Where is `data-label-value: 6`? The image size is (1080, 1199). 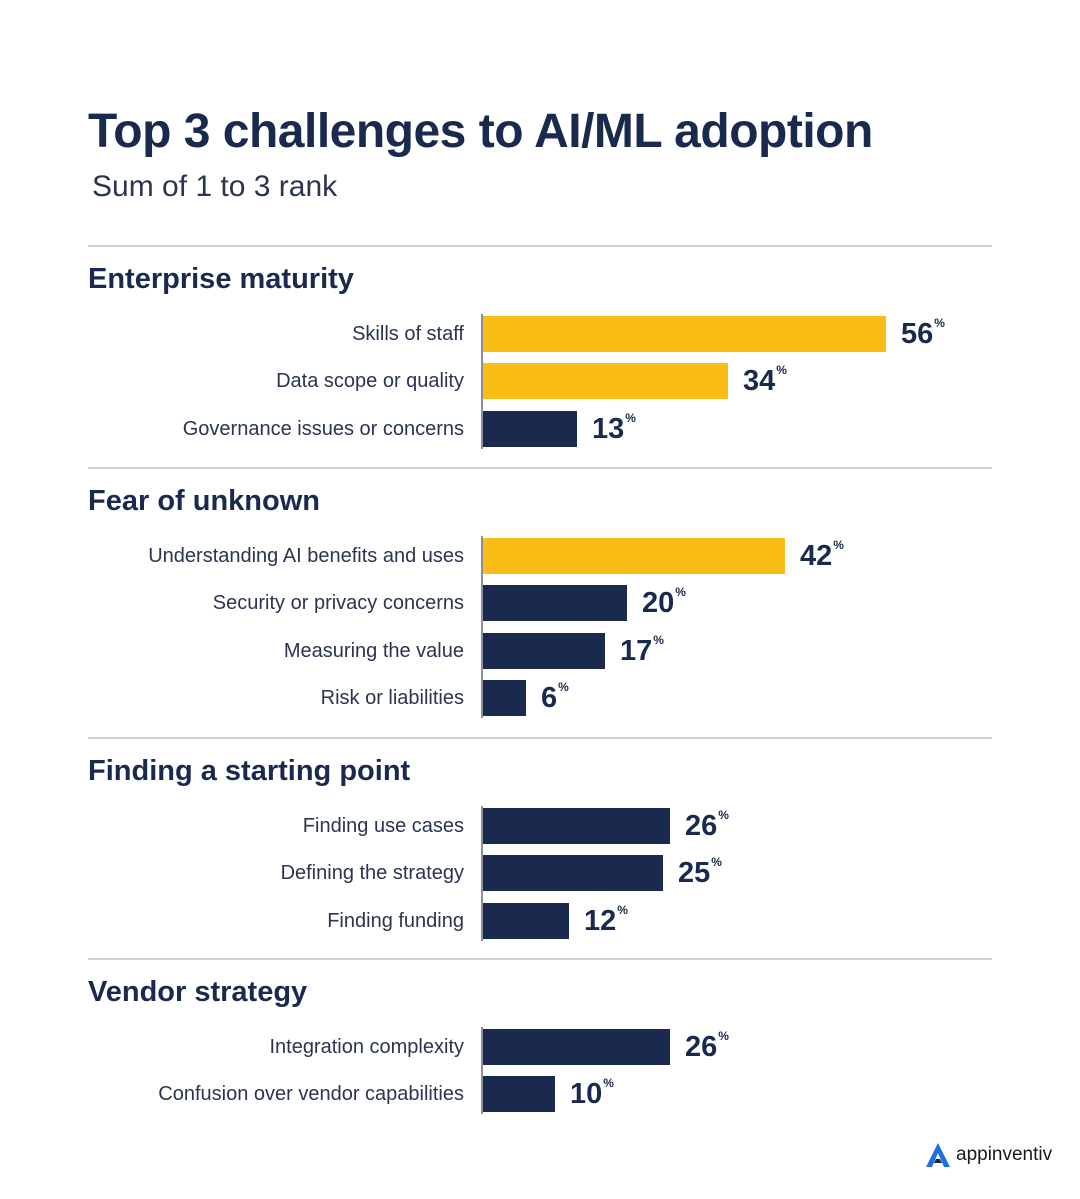
data-label-value: 6 is located at coordinates (549, 697).